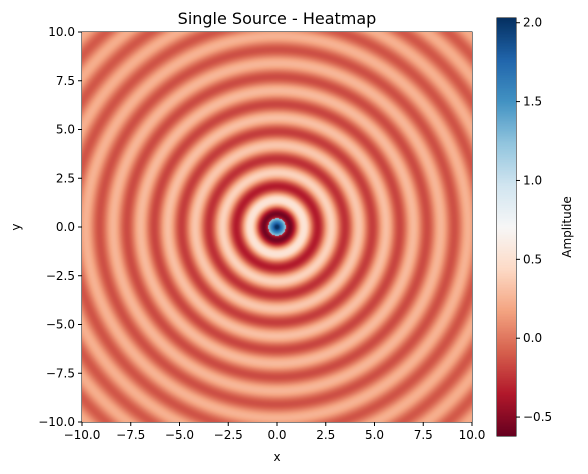 This screenshot has height=474, width=588. Describe the element at coordinates (325, 435) in the screenshot. I see `x-tick-label: 2.5` at that location.